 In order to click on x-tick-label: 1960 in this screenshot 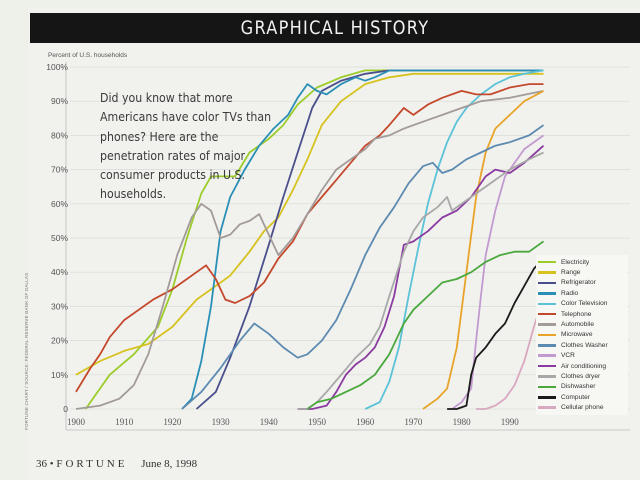, I will do `click(365, 422)`.